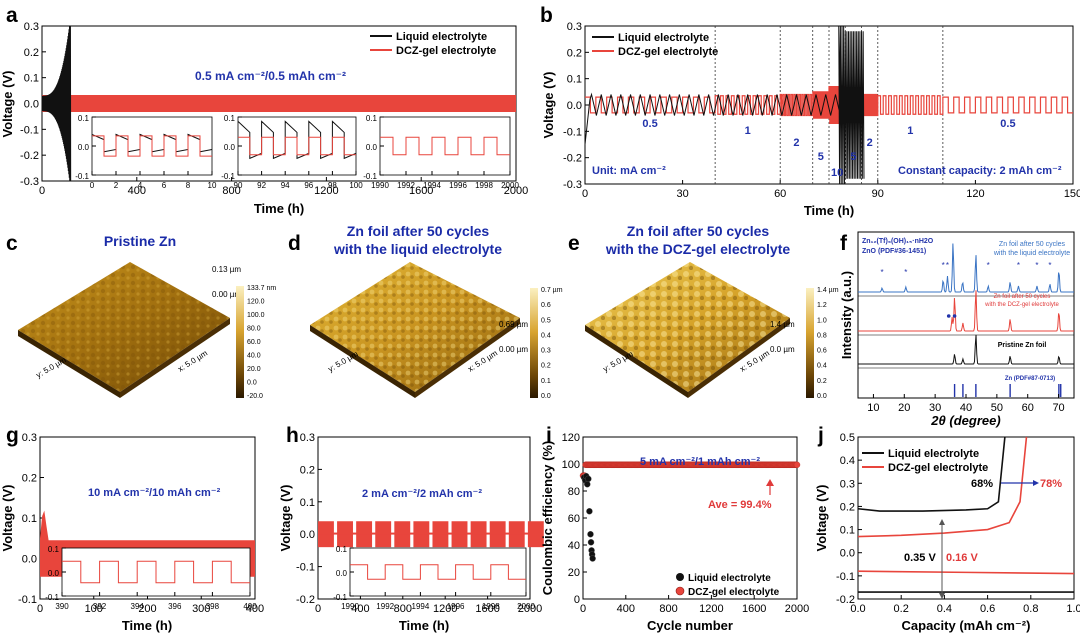 The image size is (1080, 640). I want to click on liquid-charge-j, so click(931, 474).